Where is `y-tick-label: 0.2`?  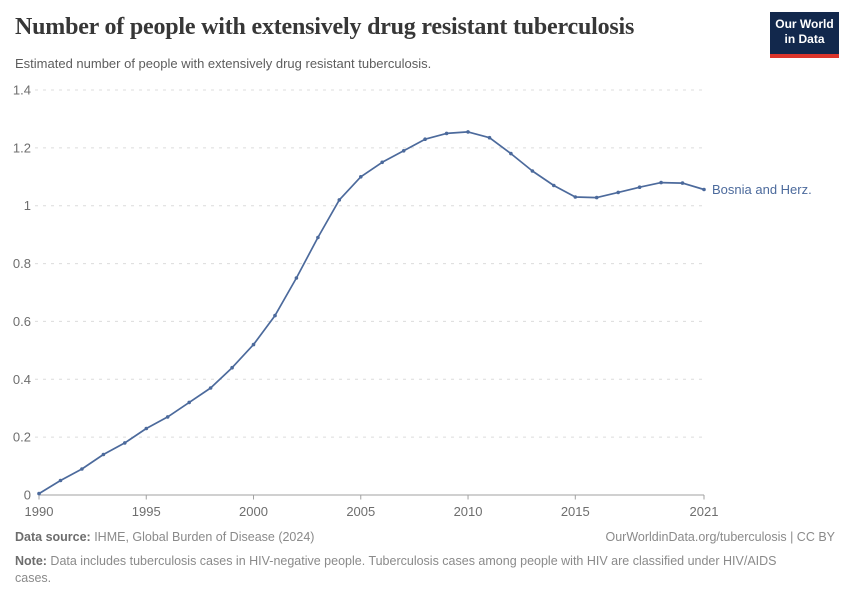
y-tick-label: 0.2 is located at coordinates (22, 437).